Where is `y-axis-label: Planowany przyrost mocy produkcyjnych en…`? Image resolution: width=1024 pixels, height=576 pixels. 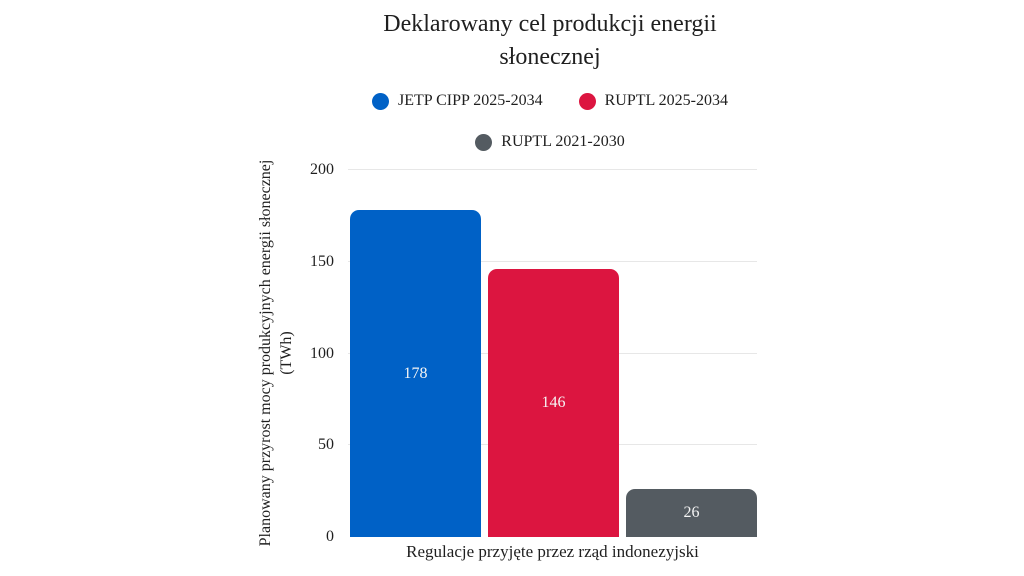 y-axis-label: Planowany przyrost mocy produkcyjnych en… is located at coordinates (276, 353).